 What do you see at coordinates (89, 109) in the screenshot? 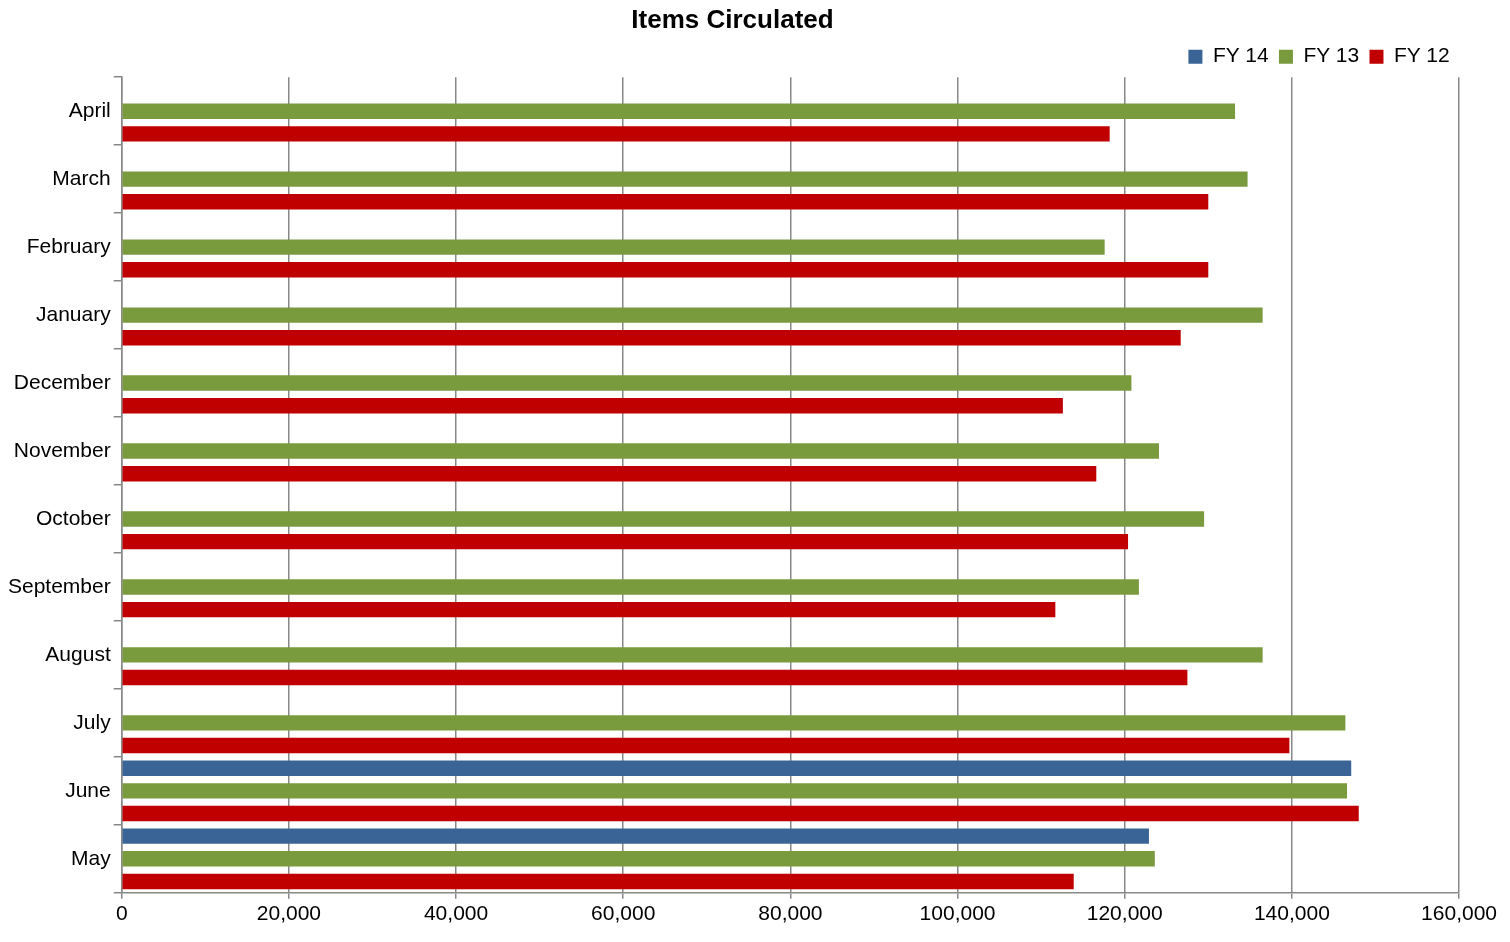
I see `y-tick-label: April` at bounding box center [89, 109].